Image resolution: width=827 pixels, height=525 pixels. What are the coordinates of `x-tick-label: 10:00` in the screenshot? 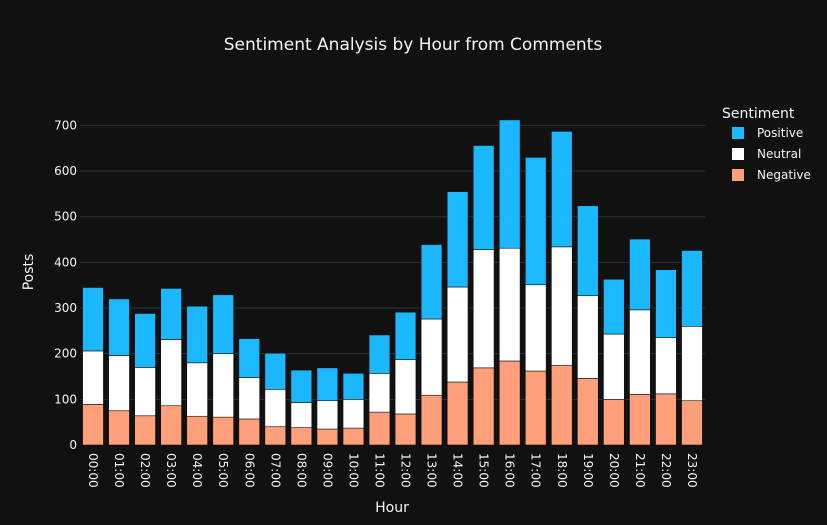 It's located at (353, 470).